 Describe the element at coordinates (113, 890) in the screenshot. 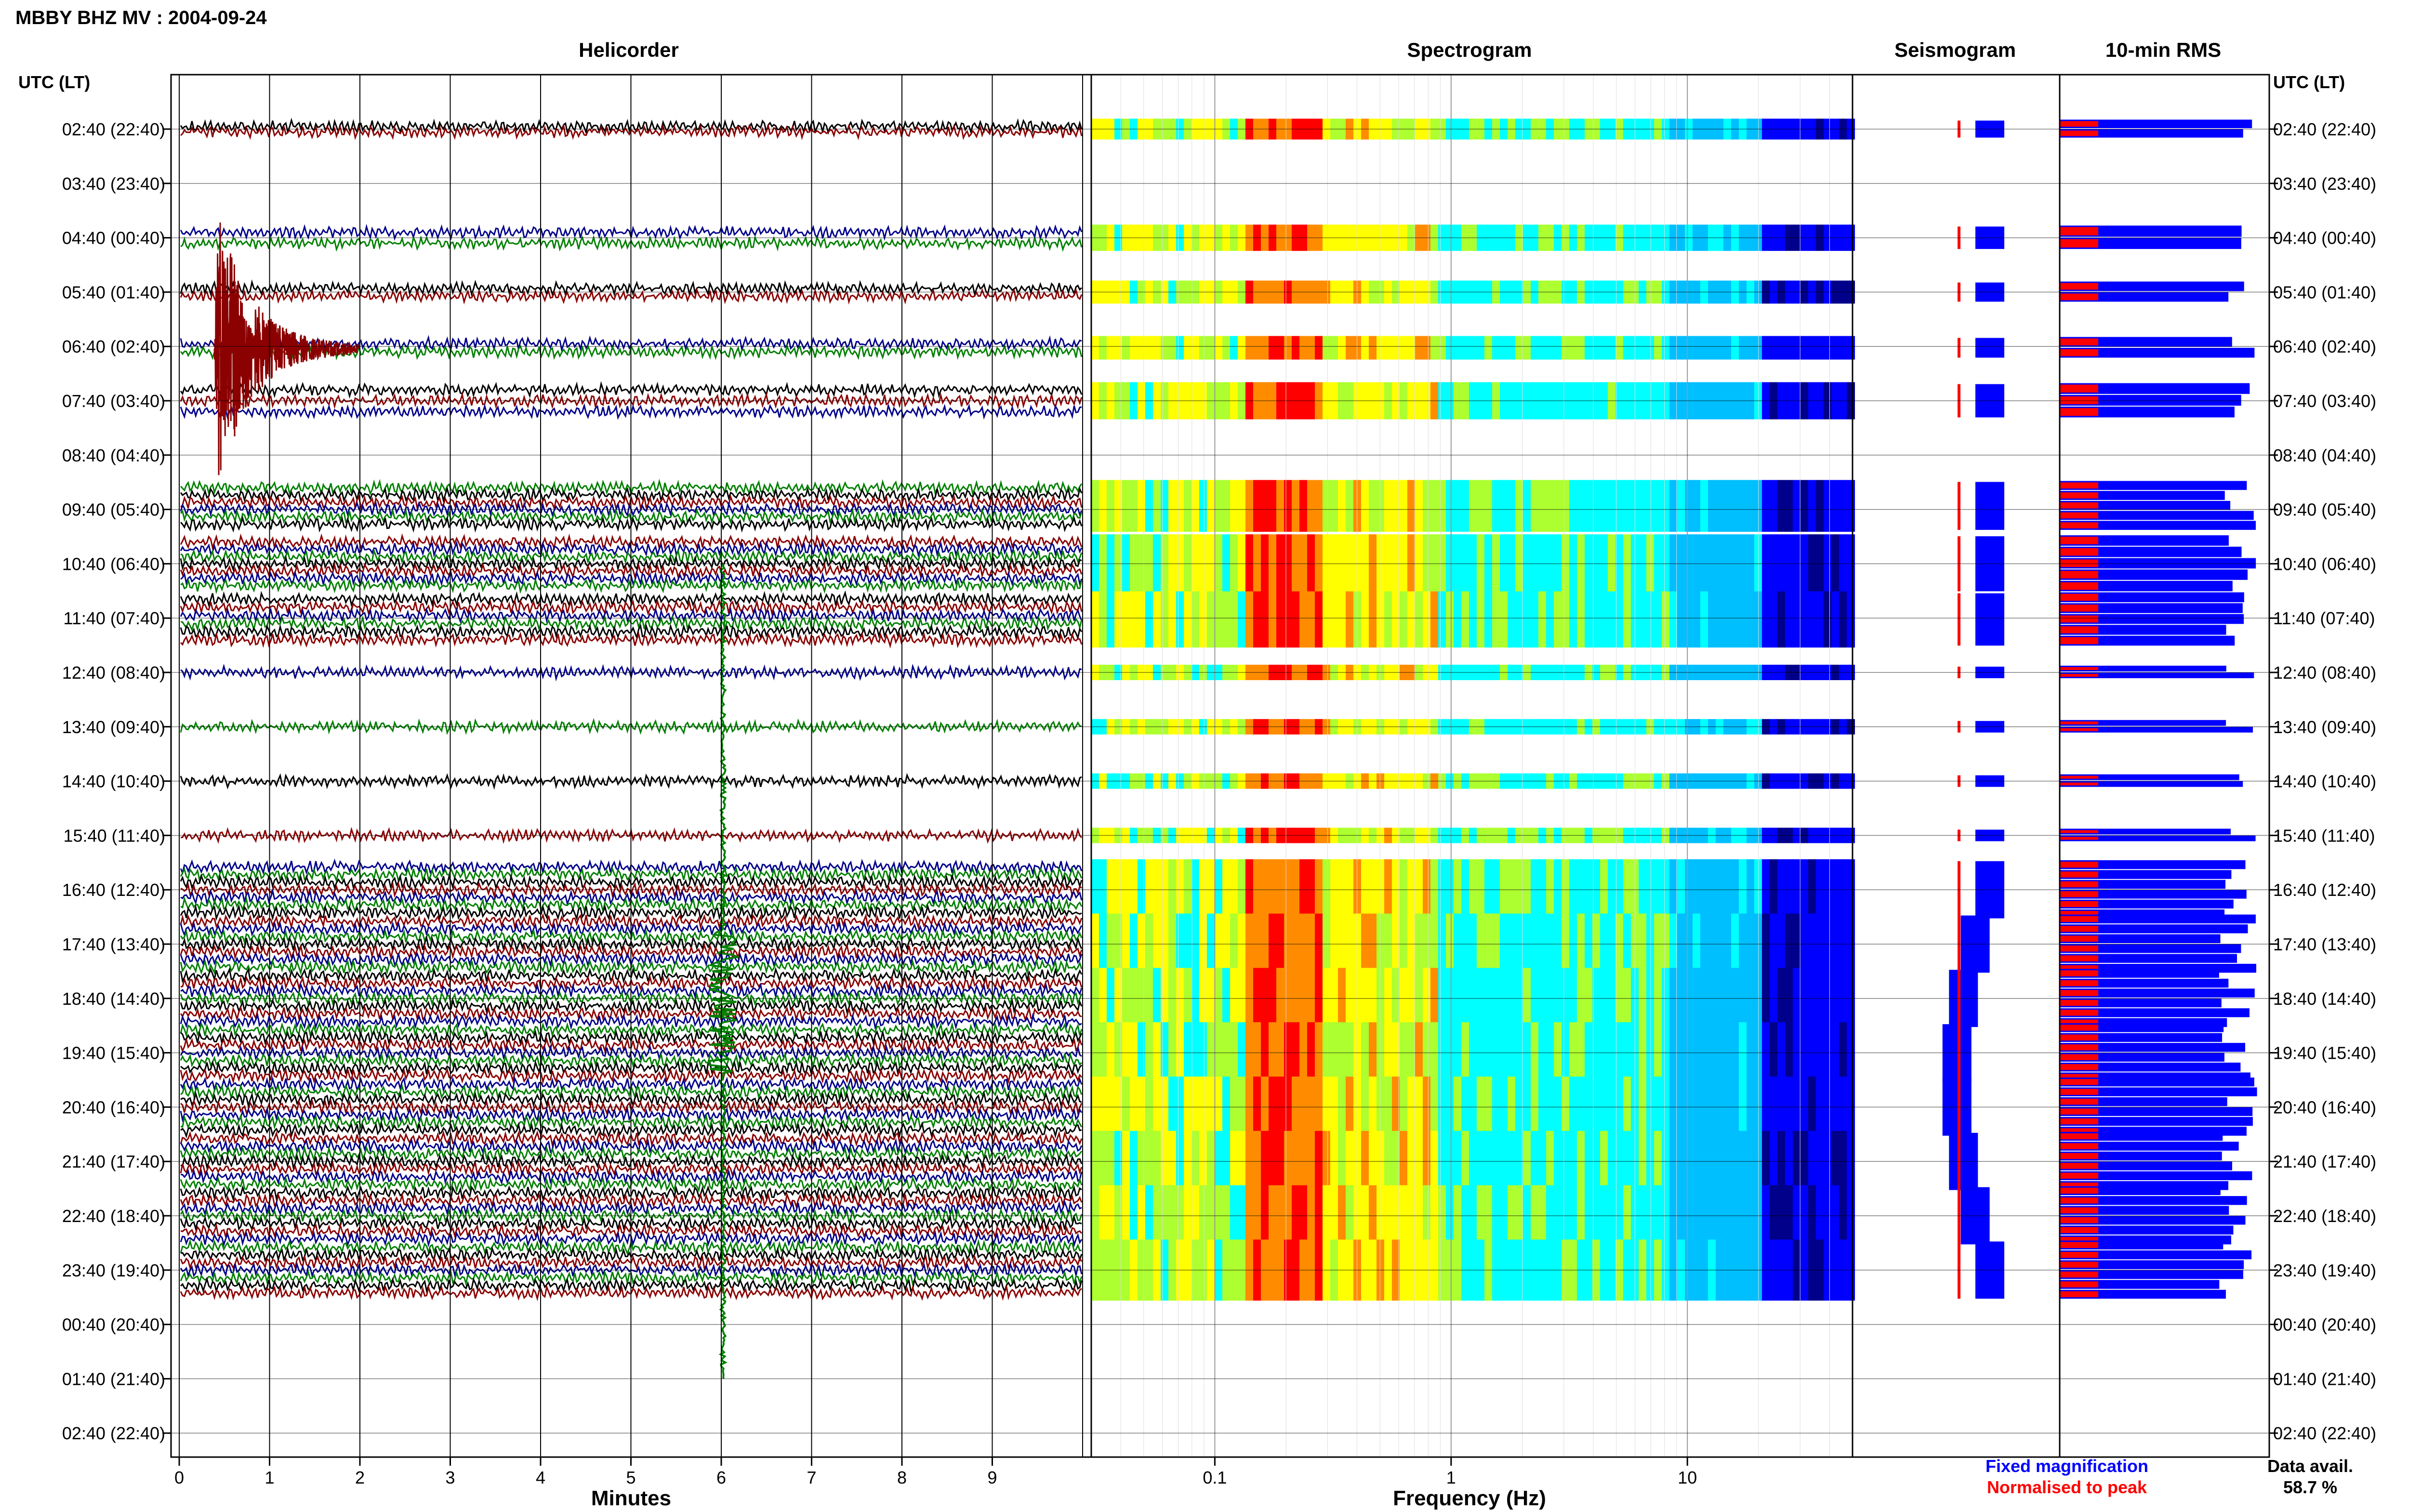

I see `time-label-left: 16:40 (12:40)` at that location.